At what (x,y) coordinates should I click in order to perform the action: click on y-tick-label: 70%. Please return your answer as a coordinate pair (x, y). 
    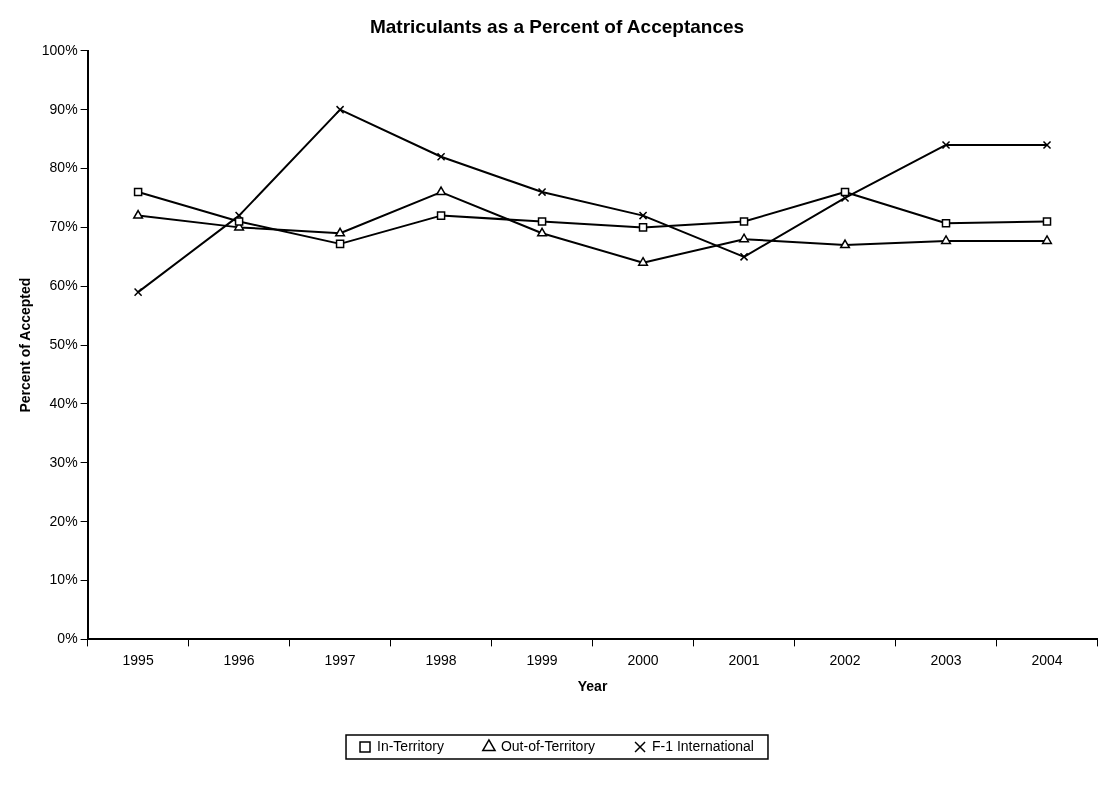
    Looking at the image, I should click on (63, 226).